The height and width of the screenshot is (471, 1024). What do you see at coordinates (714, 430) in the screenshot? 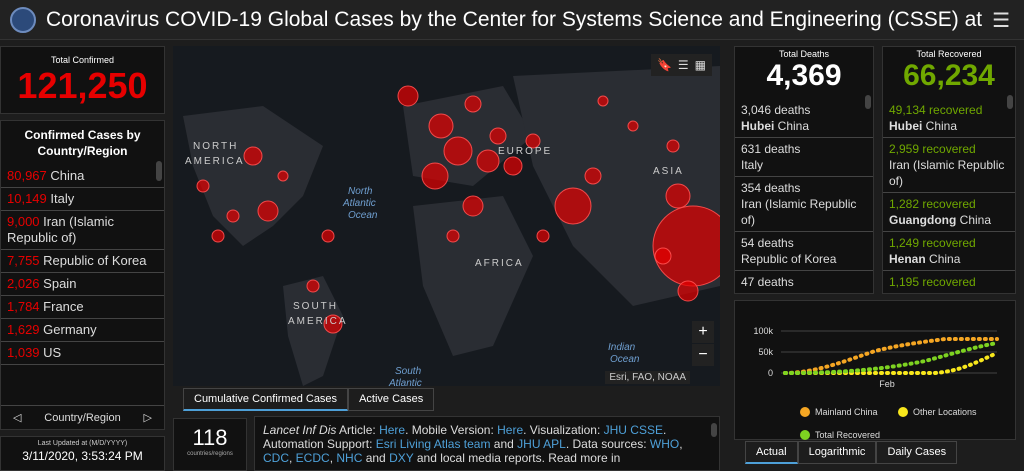
I see `info-scrollbar` at bounding box center [714, 430].